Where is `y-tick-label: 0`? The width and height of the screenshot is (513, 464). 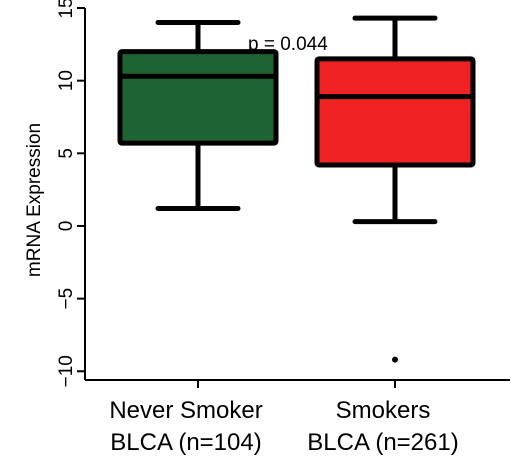 y-tick-label: 0 is located at coordinates (66, 226).